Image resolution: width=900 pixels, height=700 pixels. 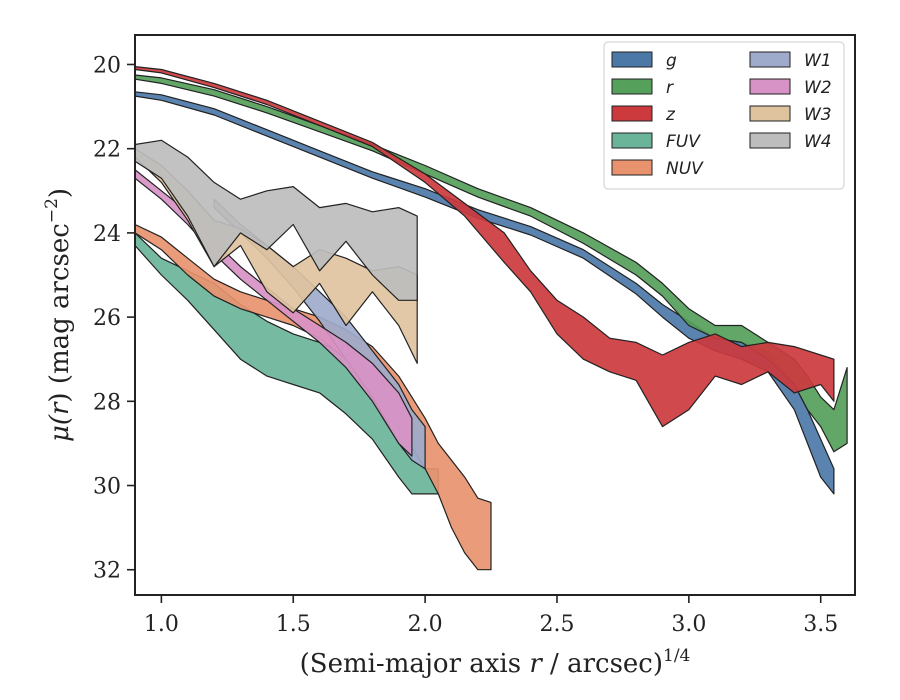 I want to click on x-axis-ticks: 1.0 1.5 2.0 2.5 3.0 3.5, so click(x=491, y=616).